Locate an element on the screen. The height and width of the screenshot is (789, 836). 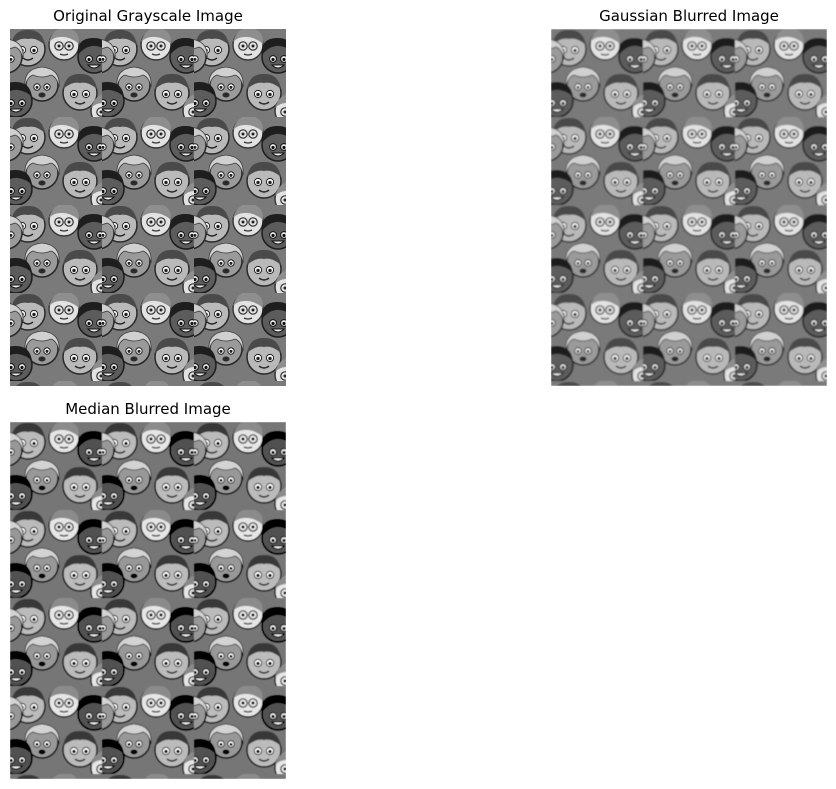
original-grayscale-image is located at coordinates (148, 207).